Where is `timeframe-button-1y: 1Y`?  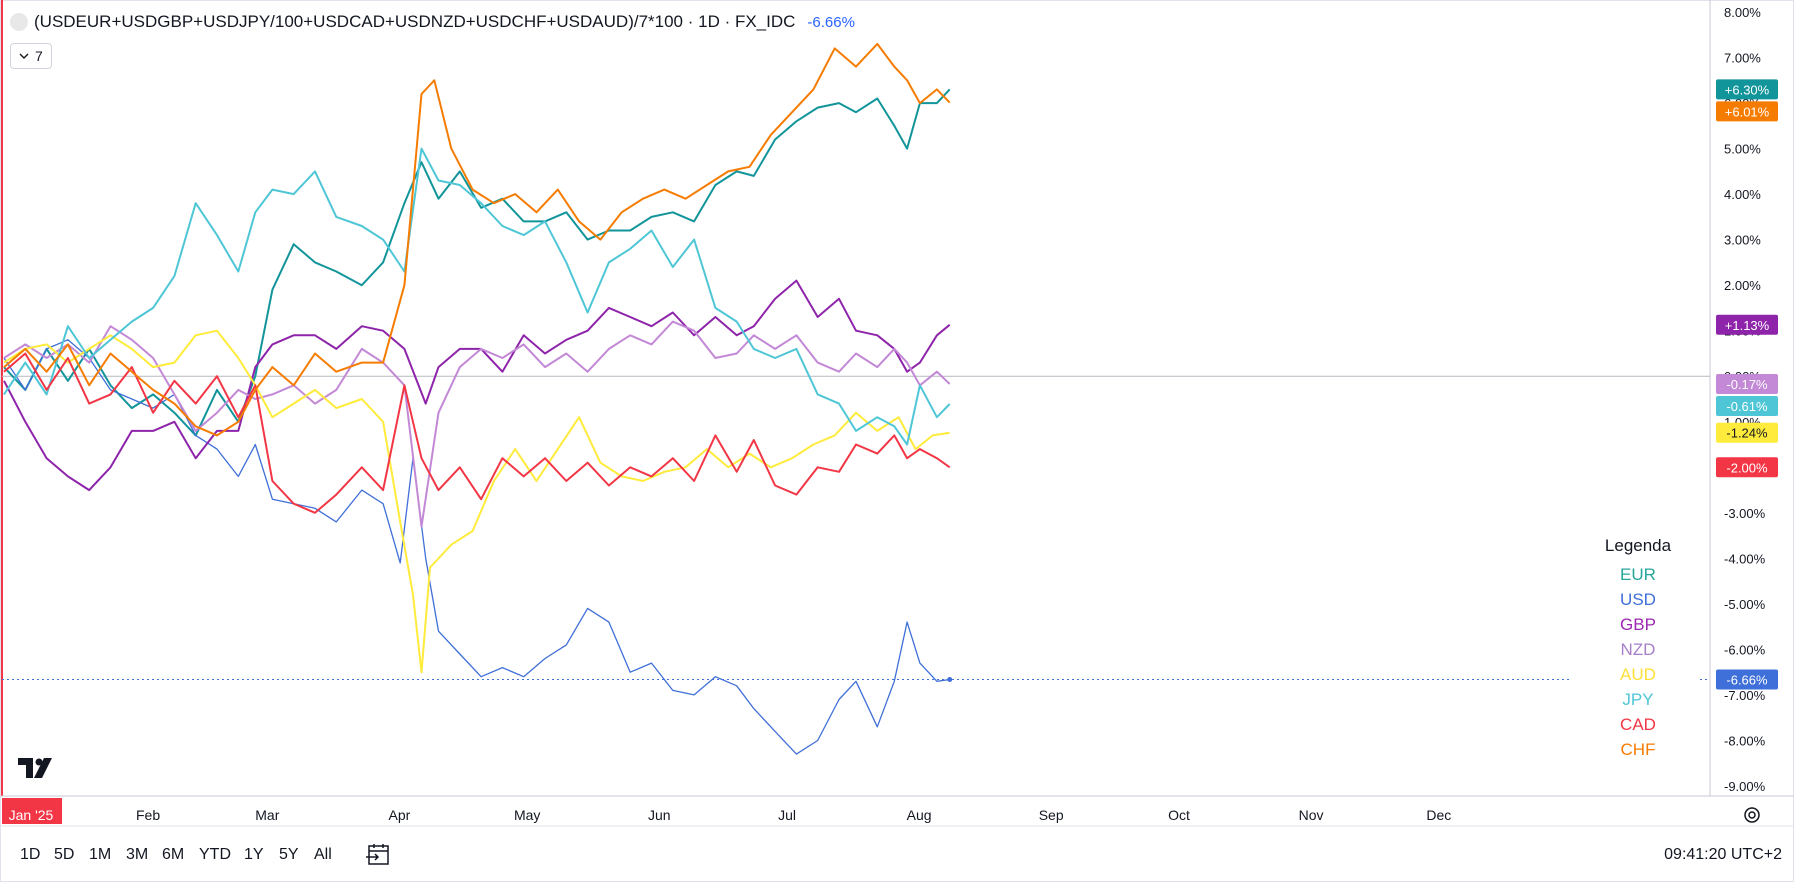 timeframe-button-1y: 1Y is located at coordinates (254, 854).